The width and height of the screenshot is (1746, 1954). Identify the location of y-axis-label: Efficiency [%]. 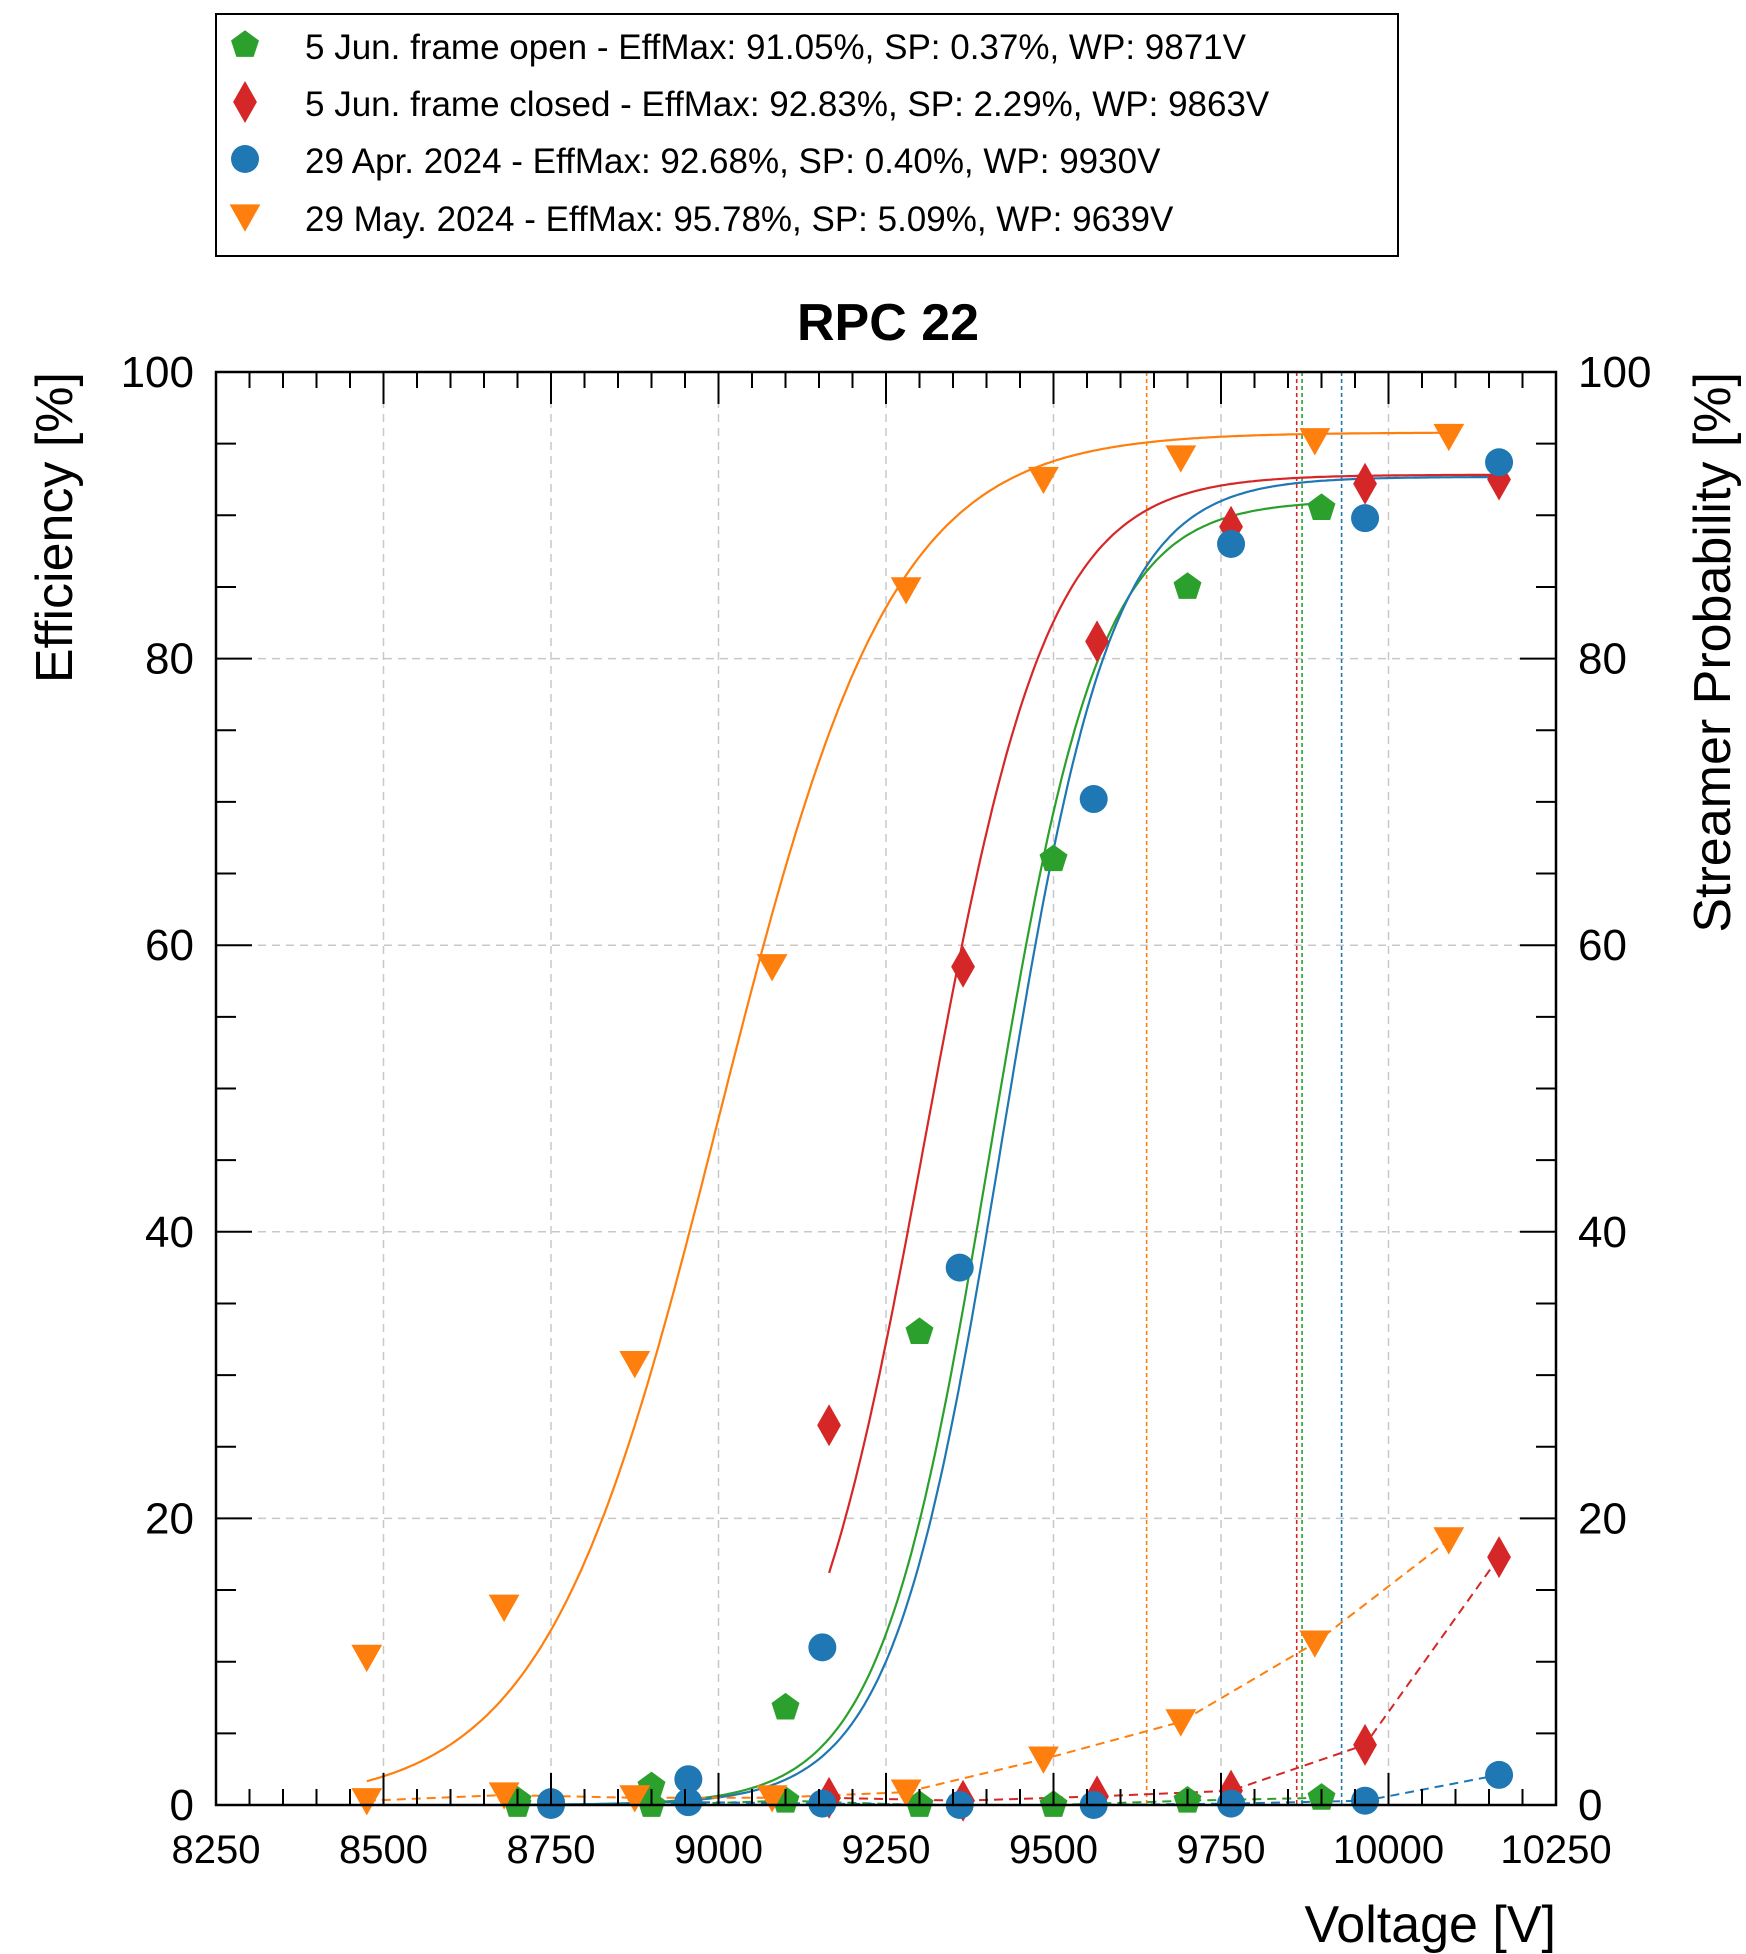
(55, 527).